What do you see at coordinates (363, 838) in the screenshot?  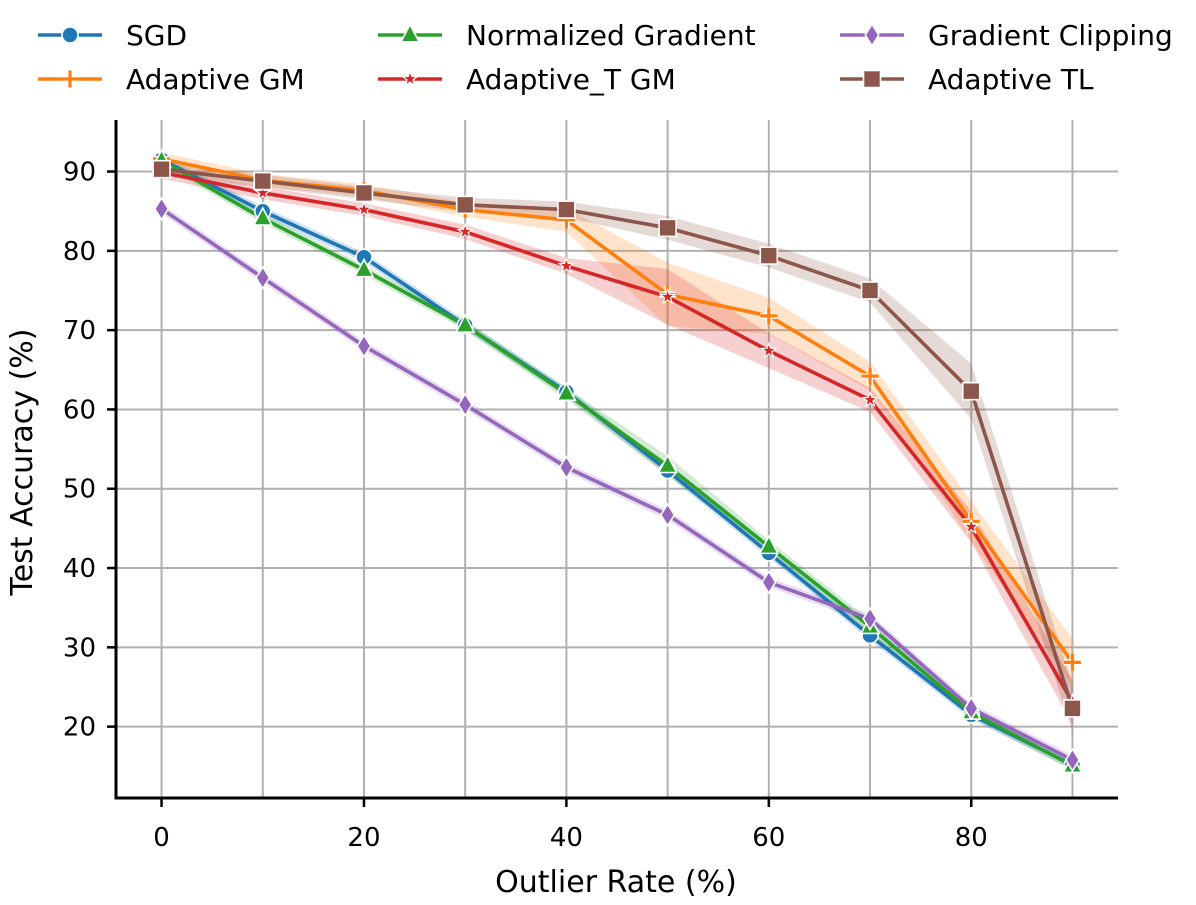 I see `x-tick-label: 20` at bounding box center [363, 838].